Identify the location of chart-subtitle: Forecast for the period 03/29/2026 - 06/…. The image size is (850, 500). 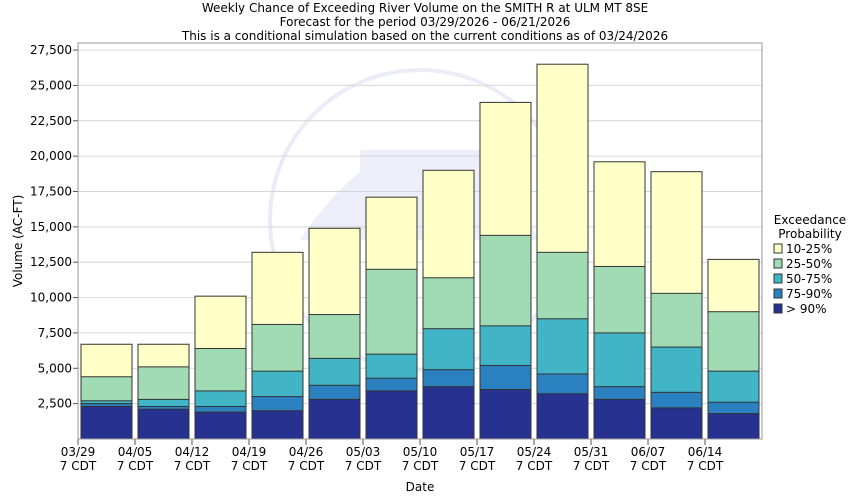
(425, 22).